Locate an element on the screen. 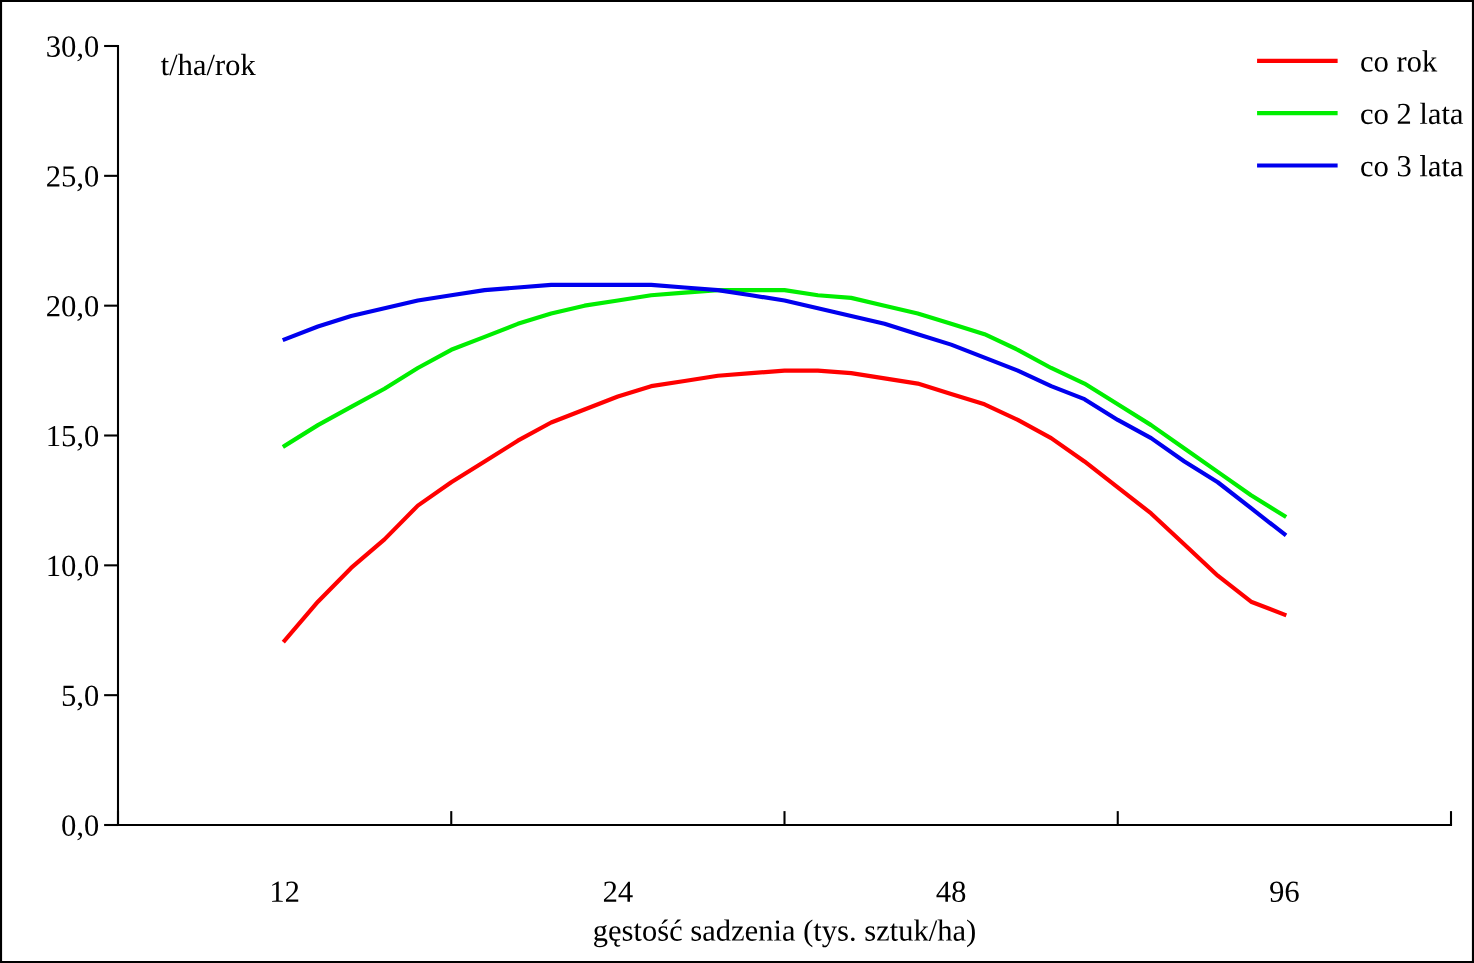 The height and width of the screenshot is (963, 1474). x-axis-title: gęstość sadzenia (tys. sztuk/ha) is located at coordinates (784, 933).